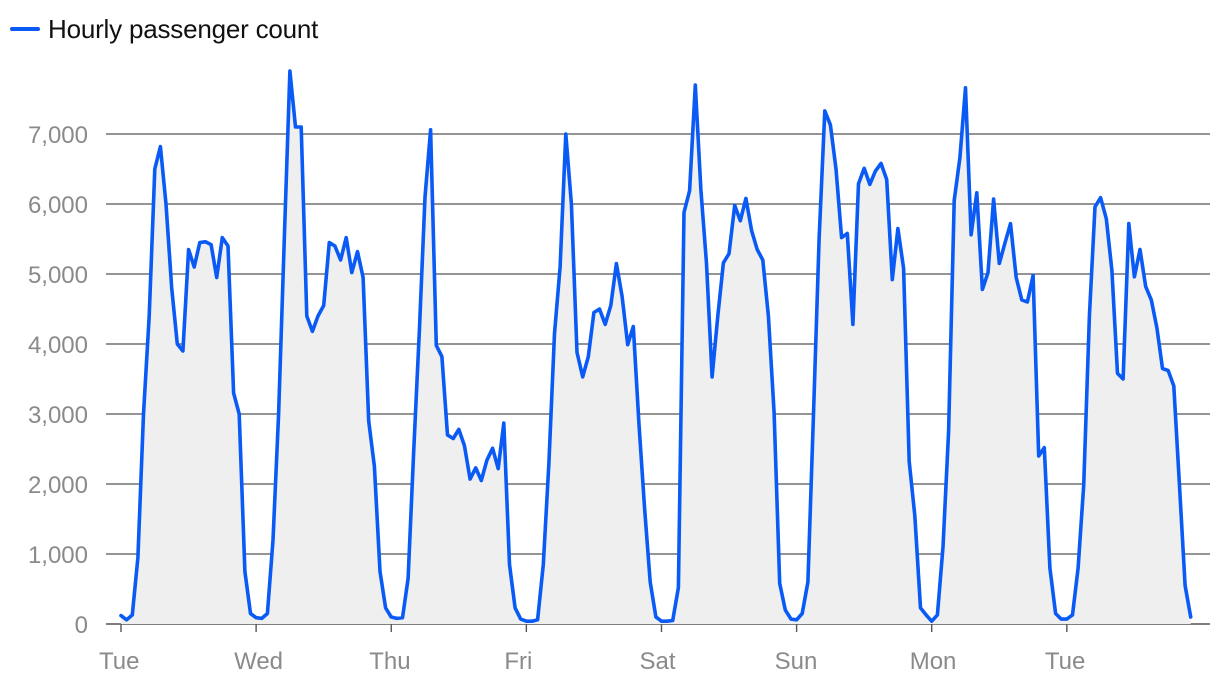 This screenshot has width=1220, height=686. Describe the element at coordinates (58, 275) in the screenshot. I see `y-tick-label: 5,000` at that location.